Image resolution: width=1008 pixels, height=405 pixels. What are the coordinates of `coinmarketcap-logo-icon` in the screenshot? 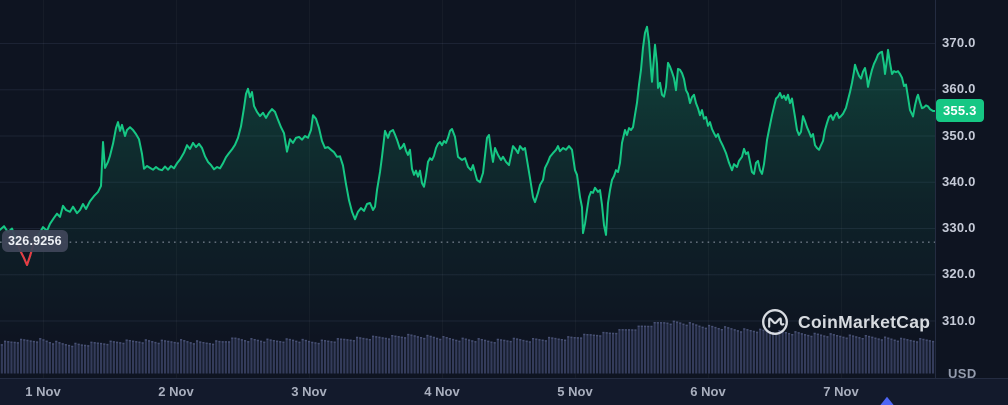 It's located at (775, 322).